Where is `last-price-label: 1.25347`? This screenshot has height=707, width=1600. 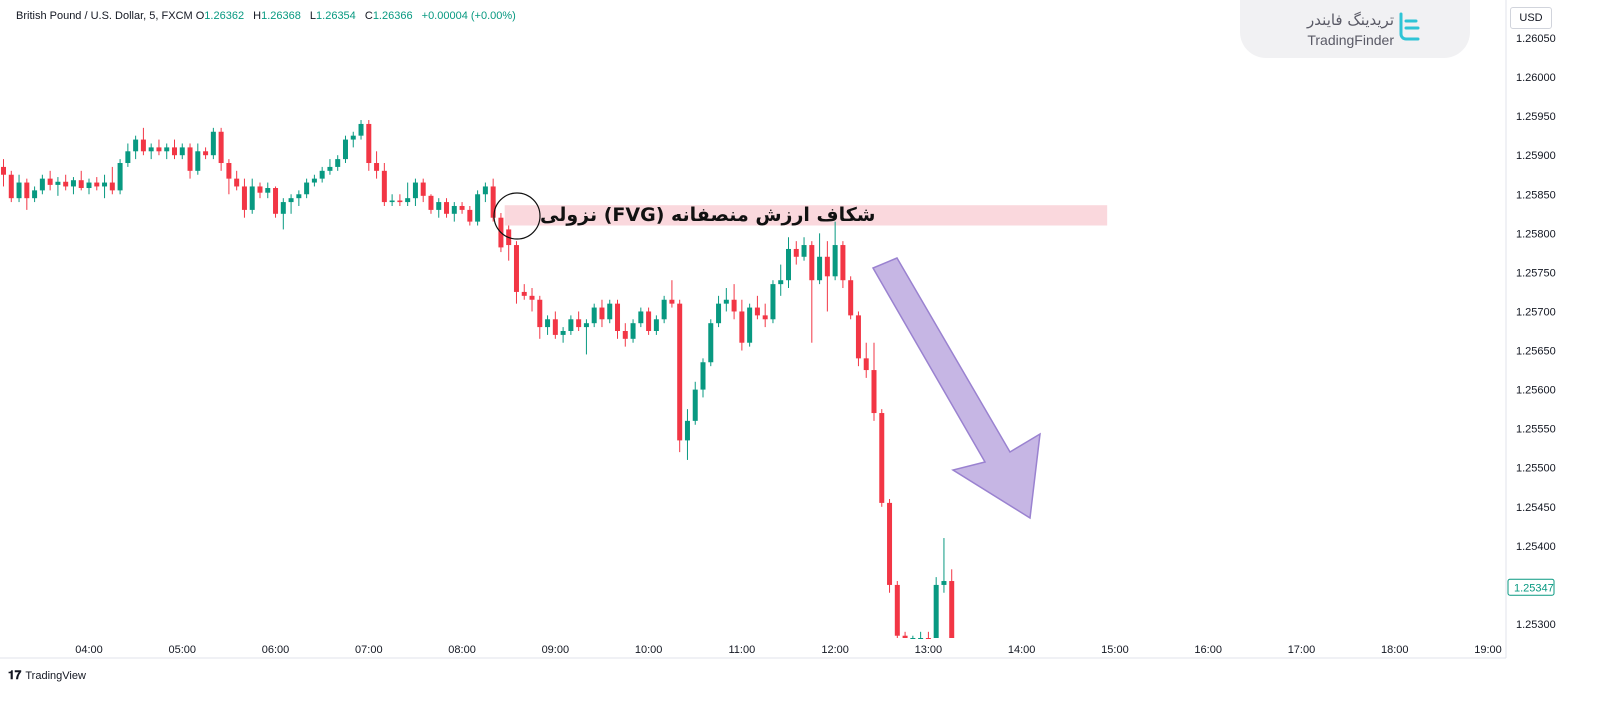 last-price-label: 1.25347 is located at coordinates (1534, 588).